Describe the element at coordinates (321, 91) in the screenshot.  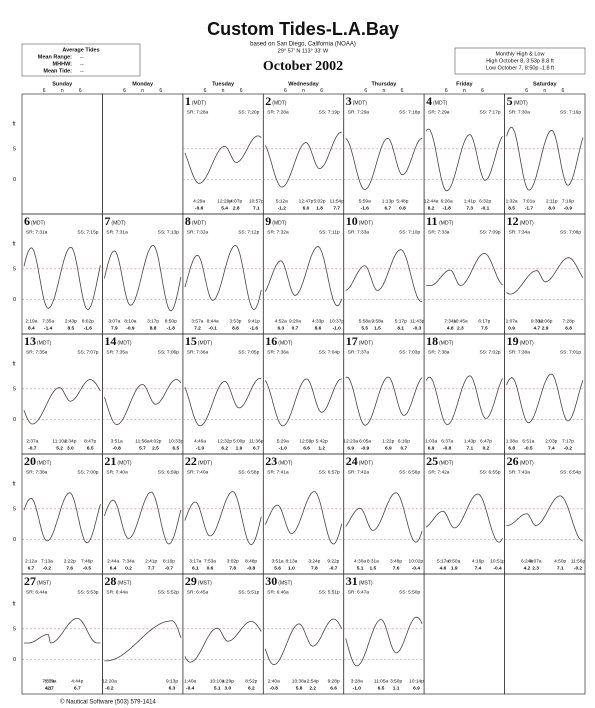
I see `x-tick-label: 6` at that location.